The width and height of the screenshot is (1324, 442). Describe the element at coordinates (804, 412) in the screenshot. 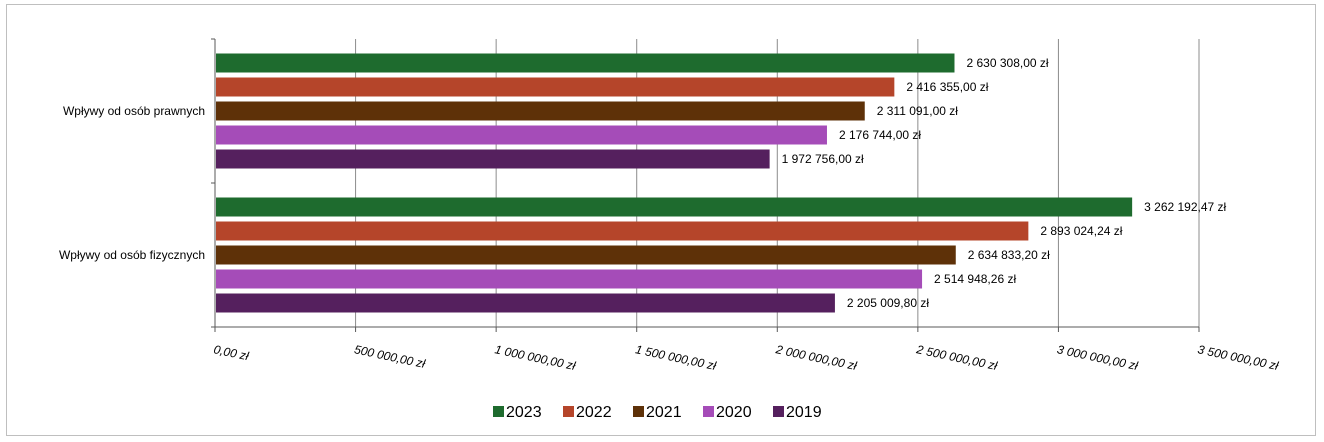

I see `legend-label: 2019` at that location.